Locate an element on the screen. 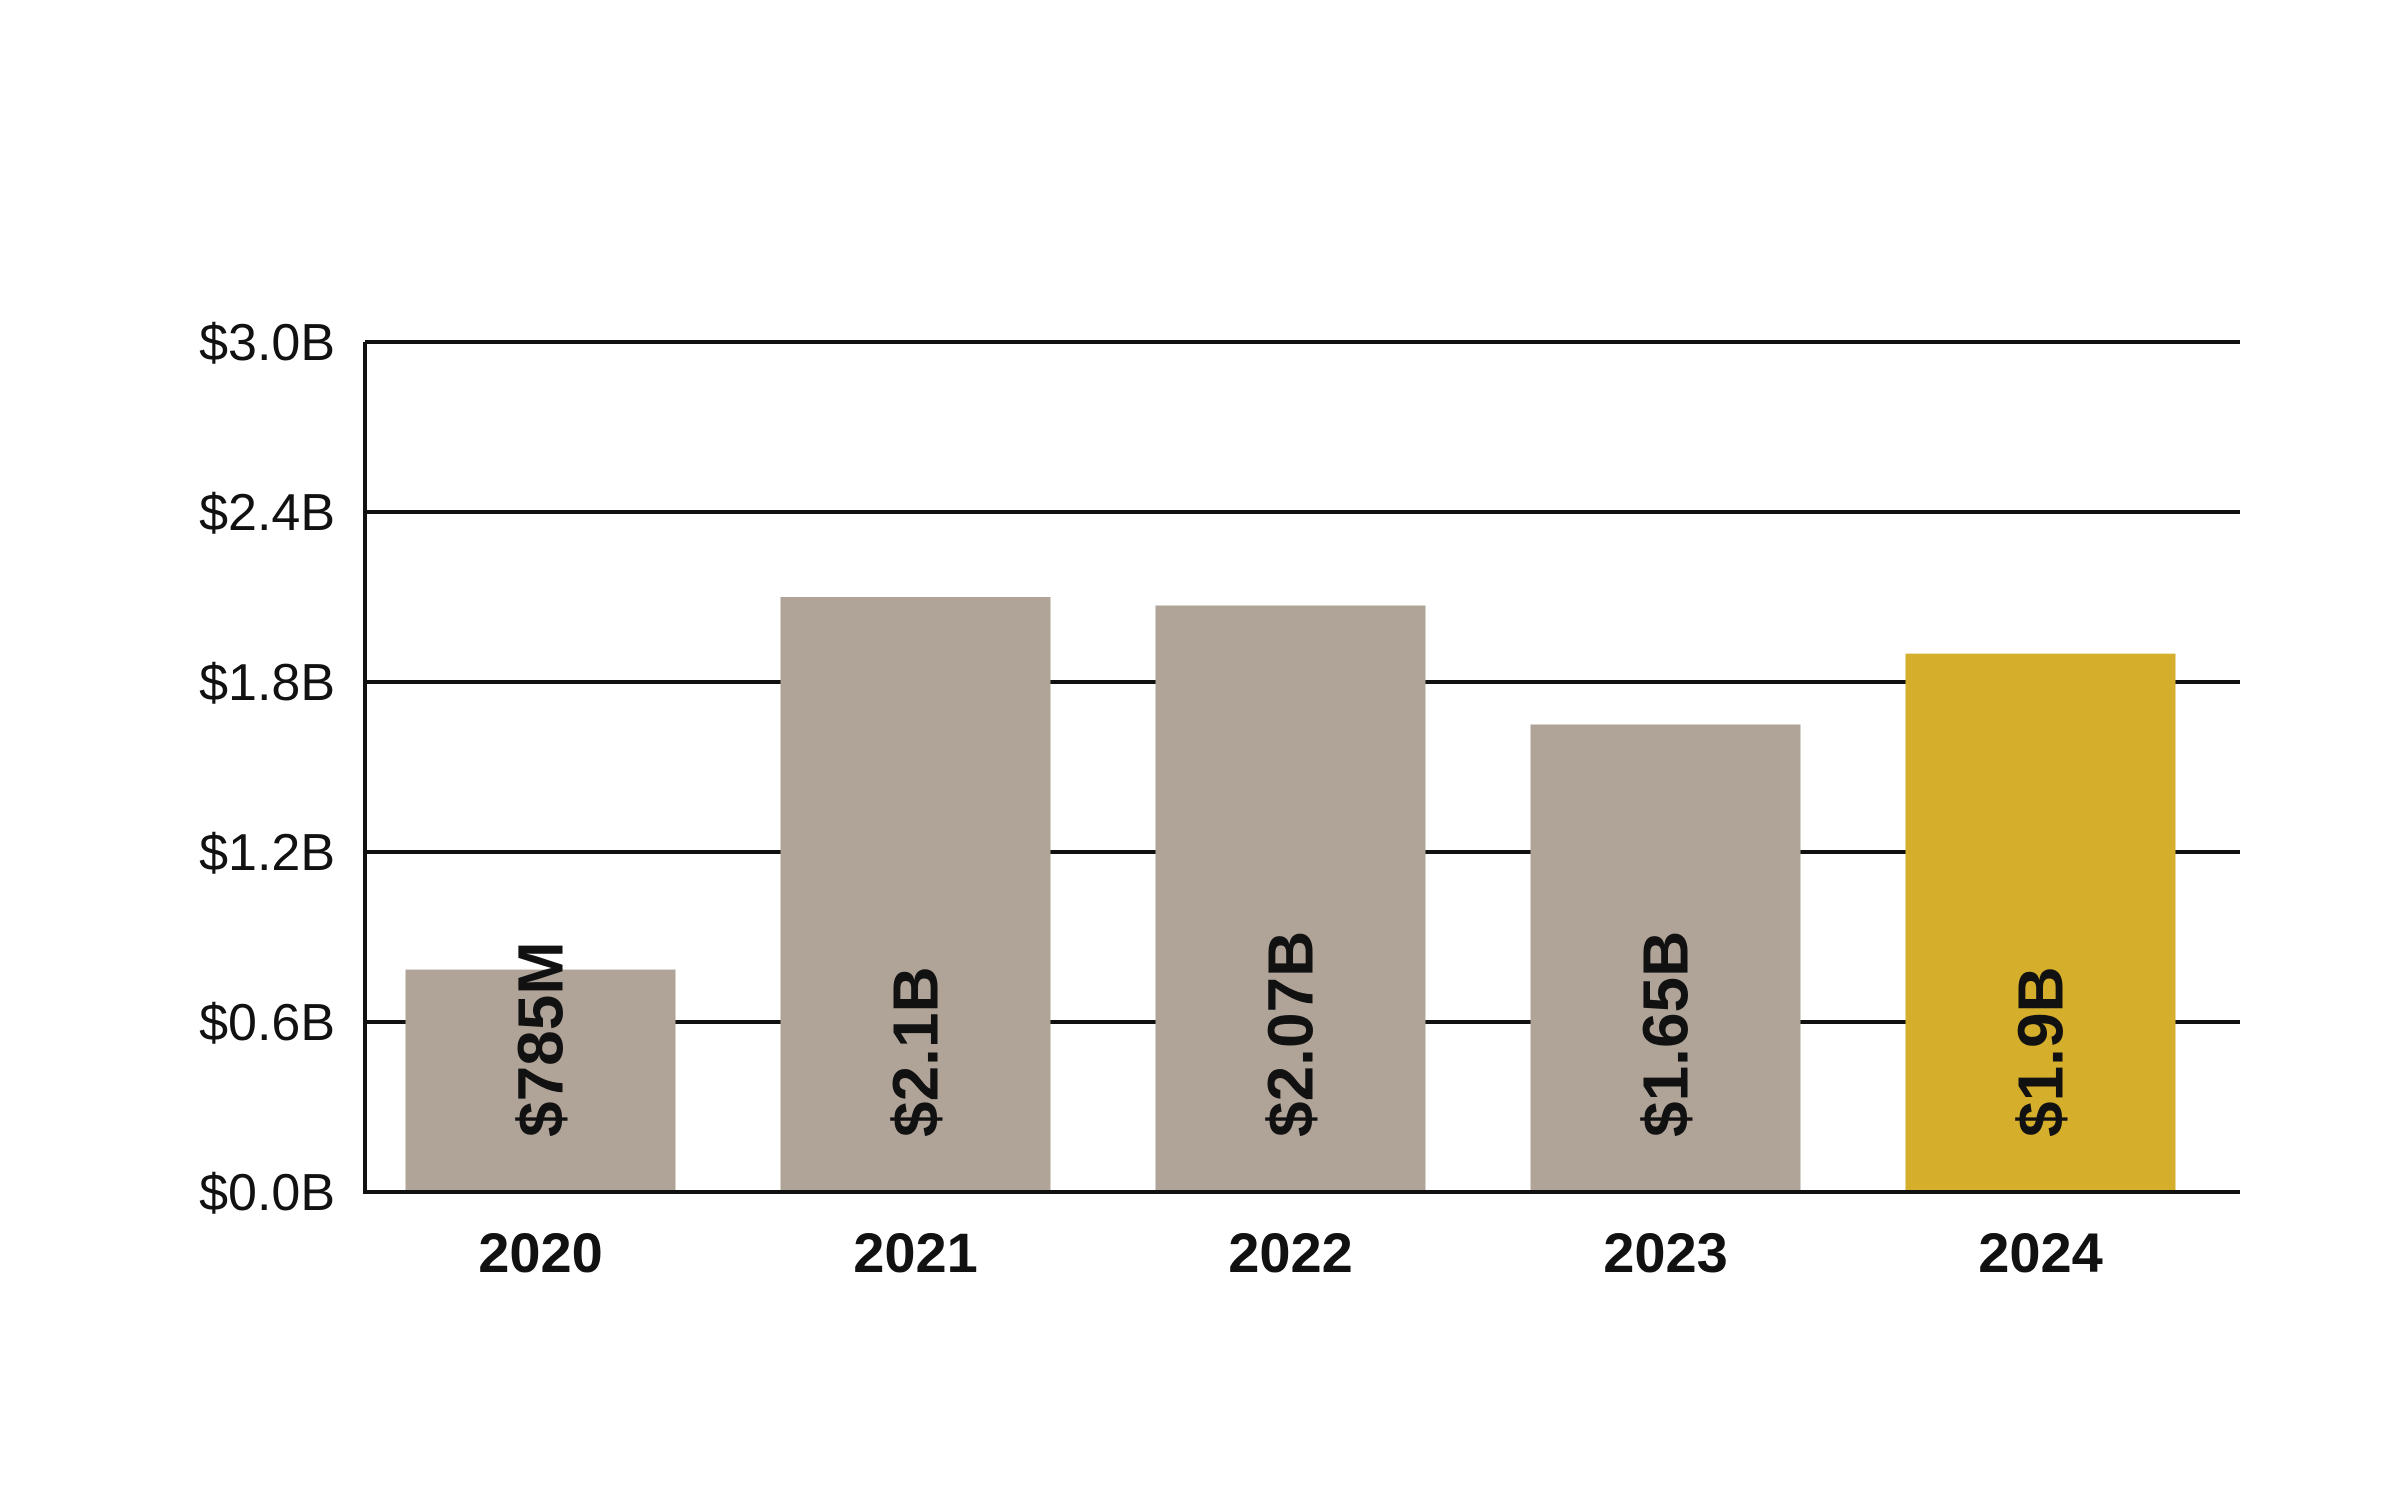  bar-2021 is located at coordinates (915, 894).